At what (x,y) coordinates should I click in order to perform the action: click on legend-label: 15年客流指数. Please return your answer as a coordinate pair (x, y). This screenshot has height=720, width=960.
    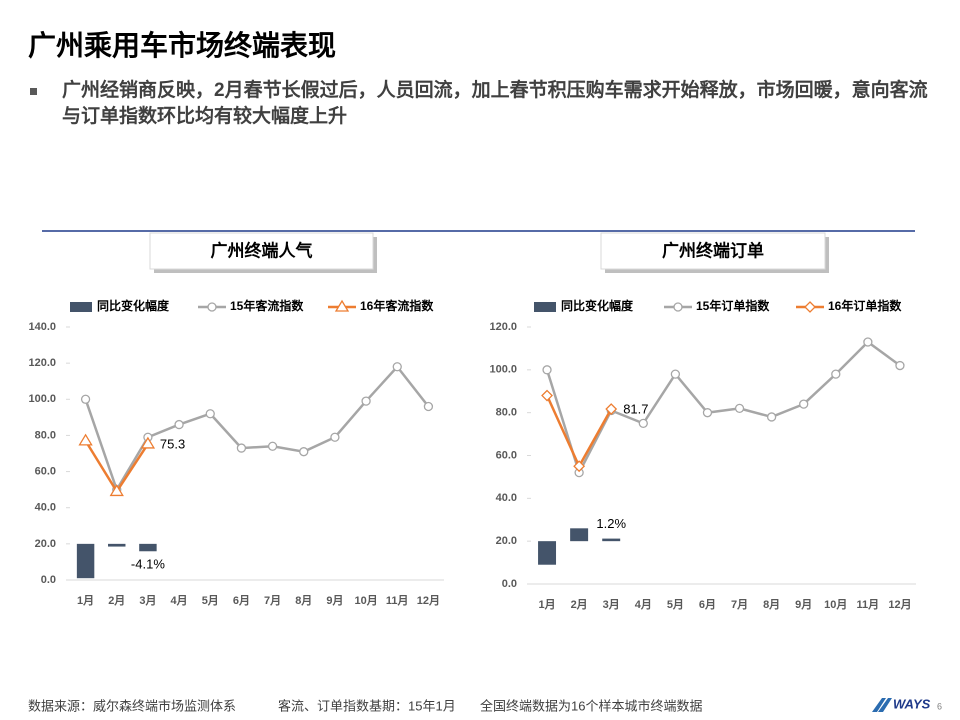
    Looking at the image, I should click on (267, 305).